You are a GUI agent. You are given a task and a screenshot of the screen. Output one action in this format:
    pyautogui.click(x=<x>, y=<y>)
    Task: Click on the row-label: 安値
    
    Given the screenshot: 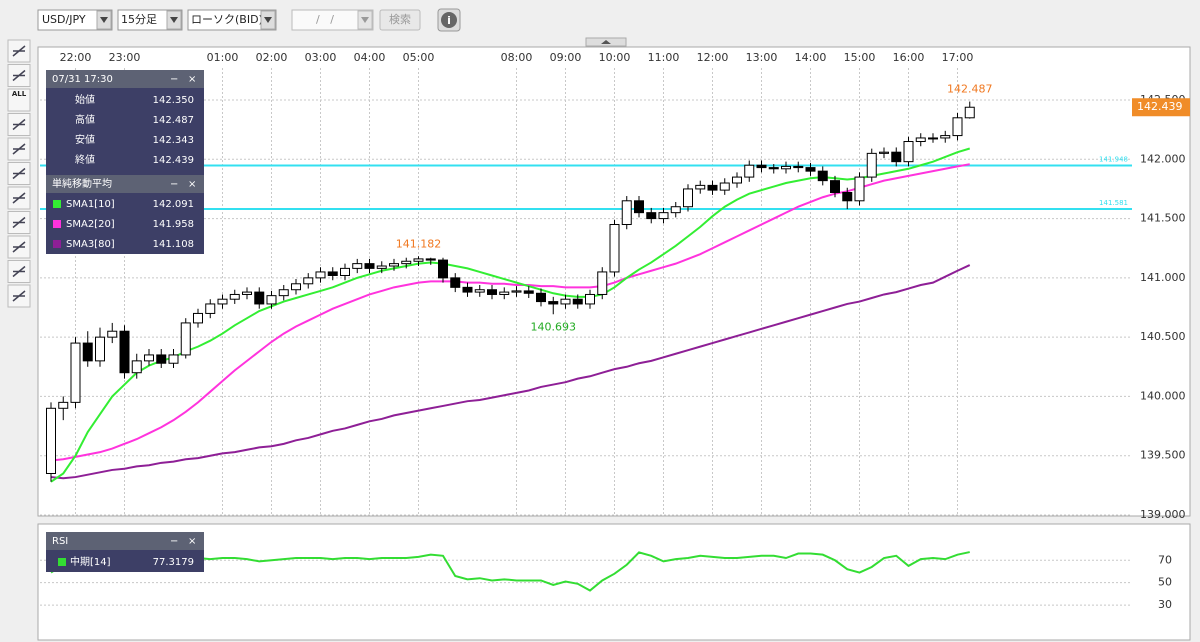 What is the action you would take?
    pyautogui.click(x=85, y=139)
    